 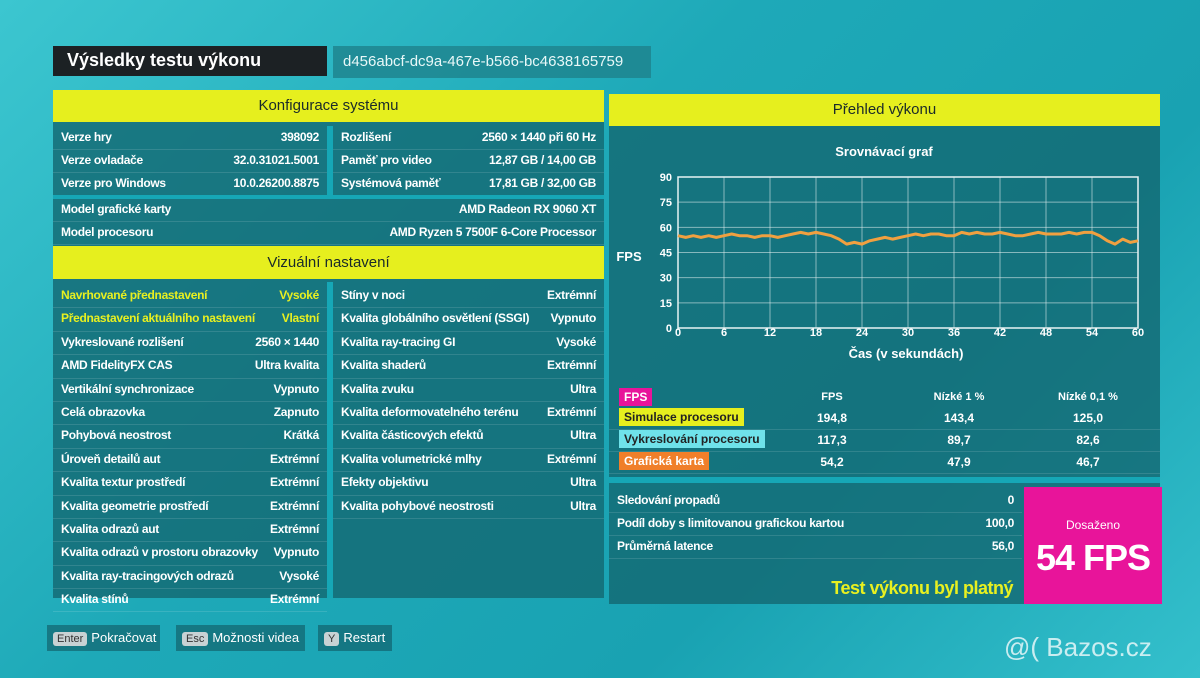 I want to click on x-tick-label: 12, so click(x=770, y=333).